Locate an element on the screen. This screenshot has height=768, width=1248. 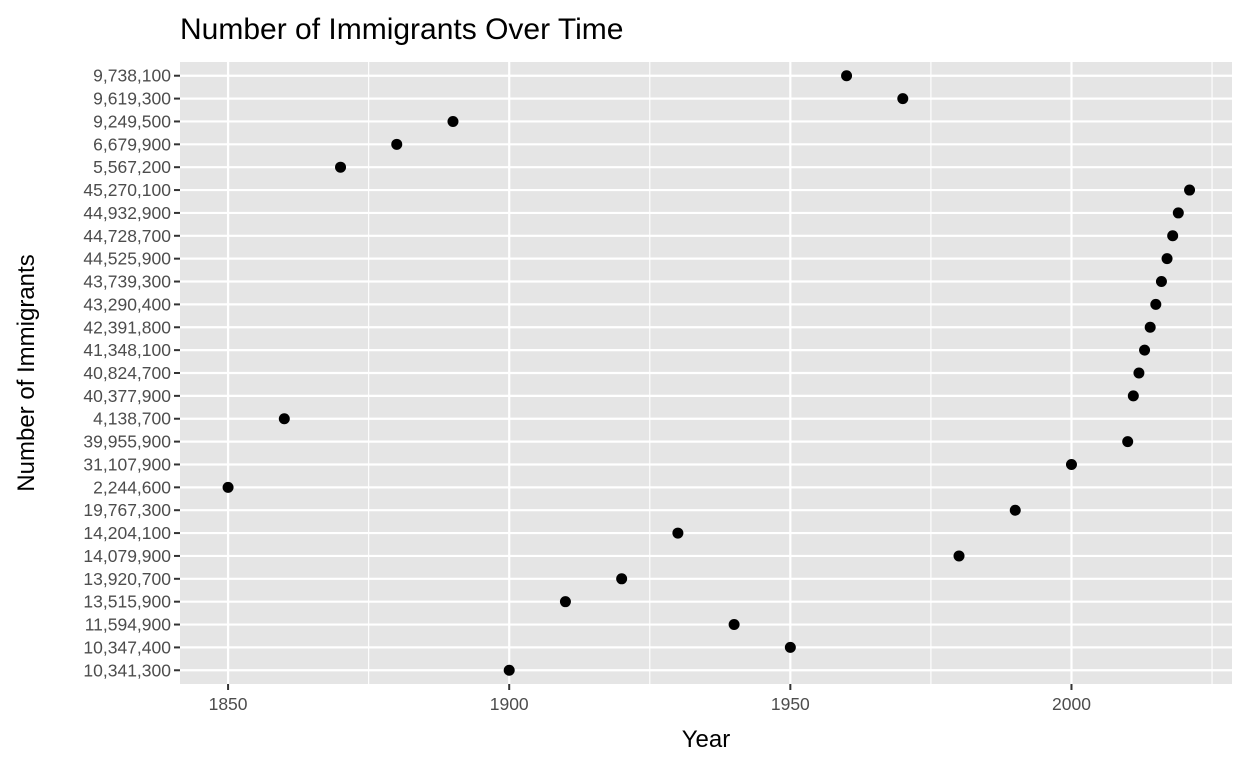
y-tick-label: 41,348,100 is located at coordinates (127, 350).